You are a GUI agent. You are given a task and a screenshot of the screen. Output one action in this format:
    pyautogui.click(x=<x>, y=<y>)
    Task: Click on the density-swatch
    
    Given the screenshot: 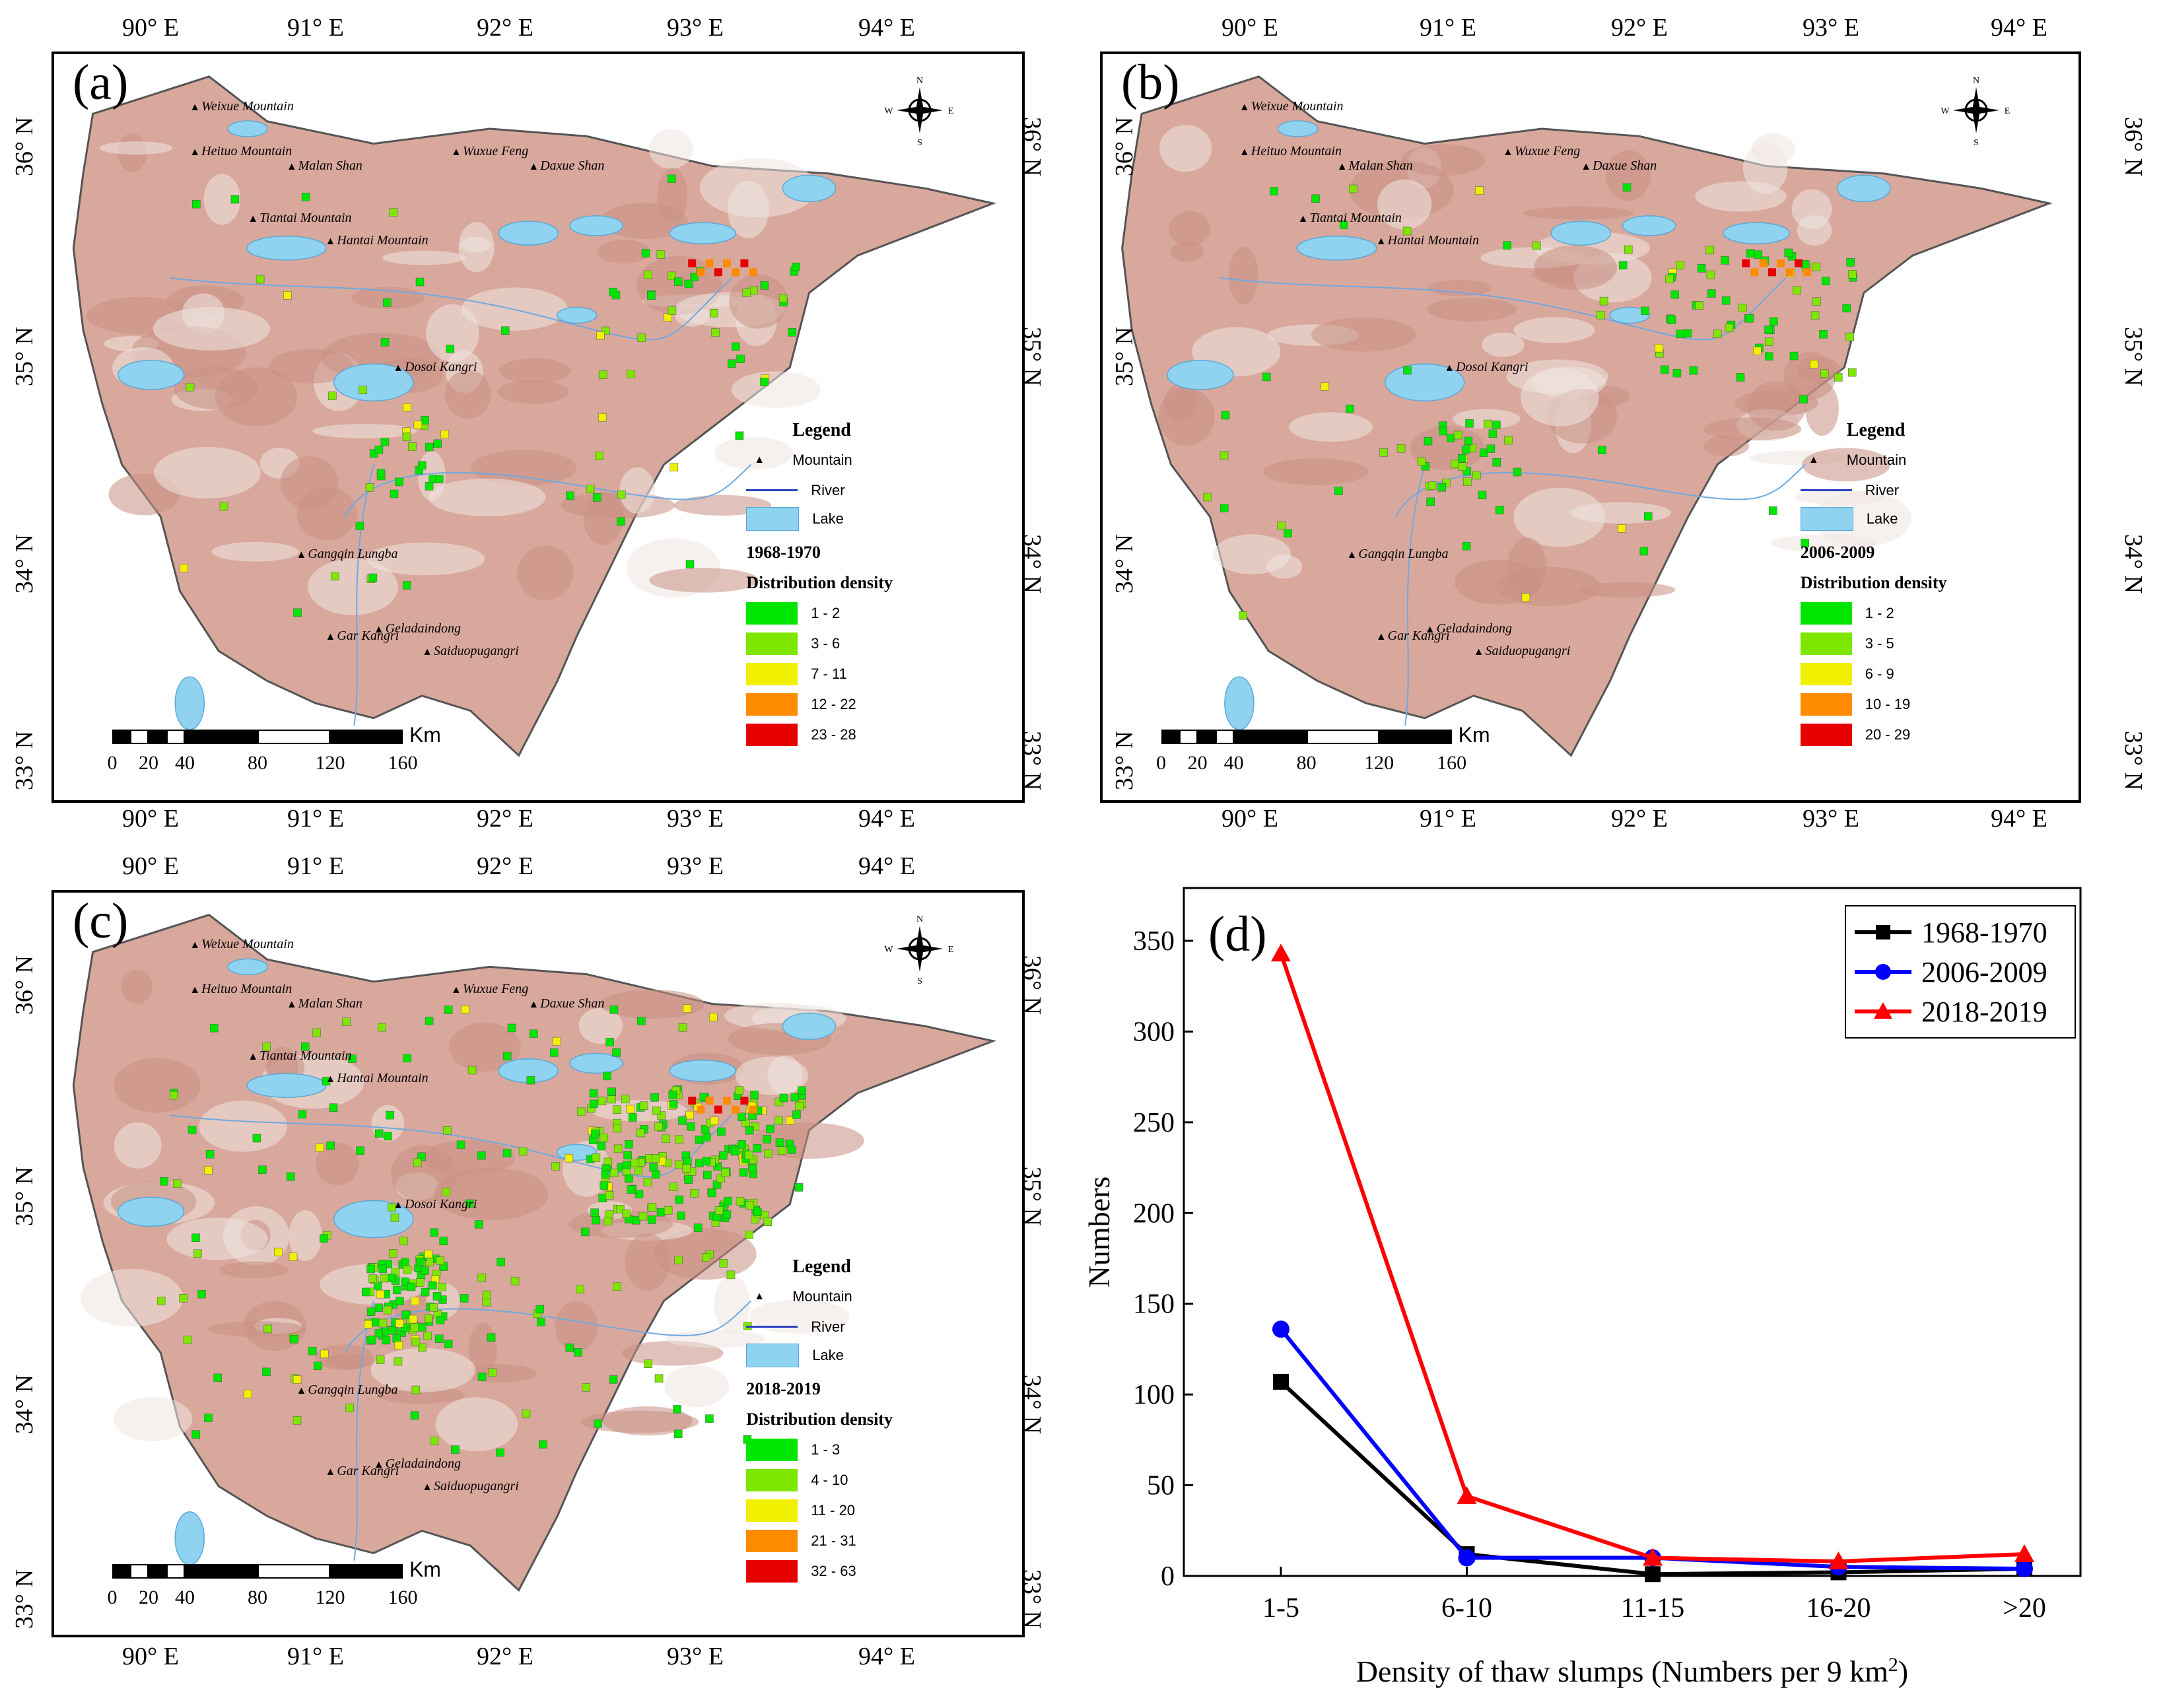 What is the action you would take?
    pyautogui.click(x=1826, y=613)
    